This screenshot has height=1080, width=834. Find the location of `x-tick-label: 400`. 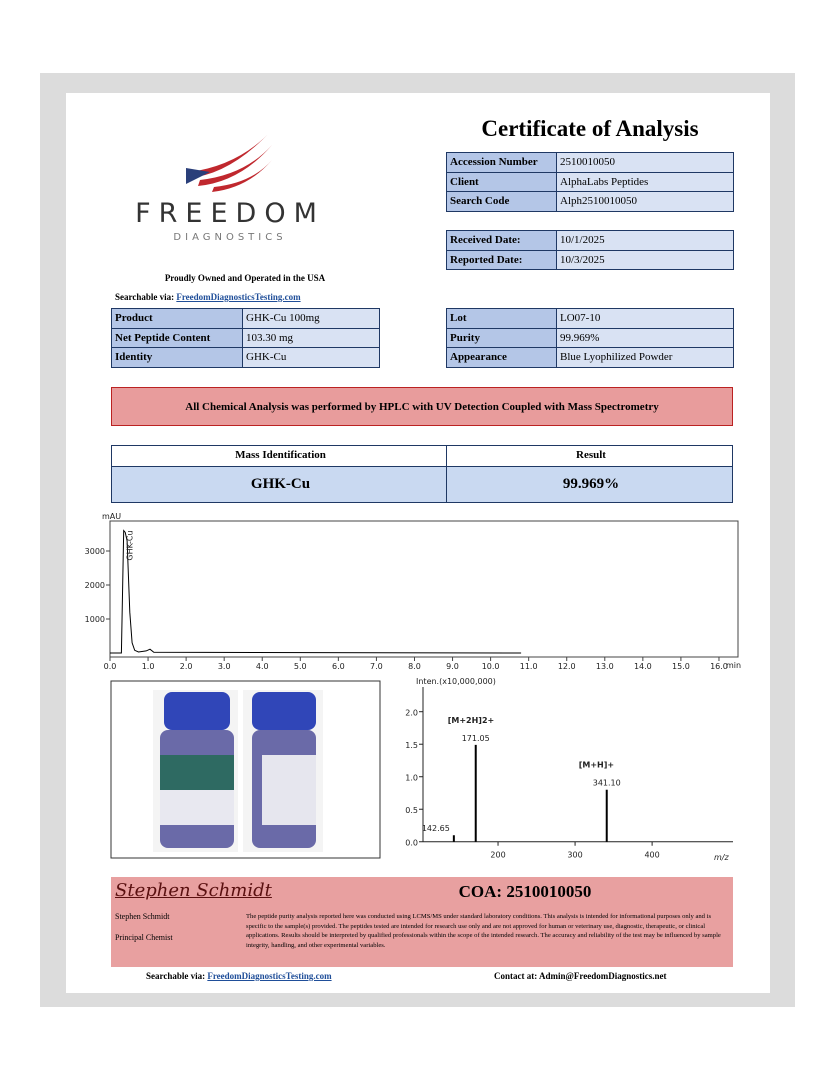

x-tick-label: 400 is located at coordinates (651, 855).